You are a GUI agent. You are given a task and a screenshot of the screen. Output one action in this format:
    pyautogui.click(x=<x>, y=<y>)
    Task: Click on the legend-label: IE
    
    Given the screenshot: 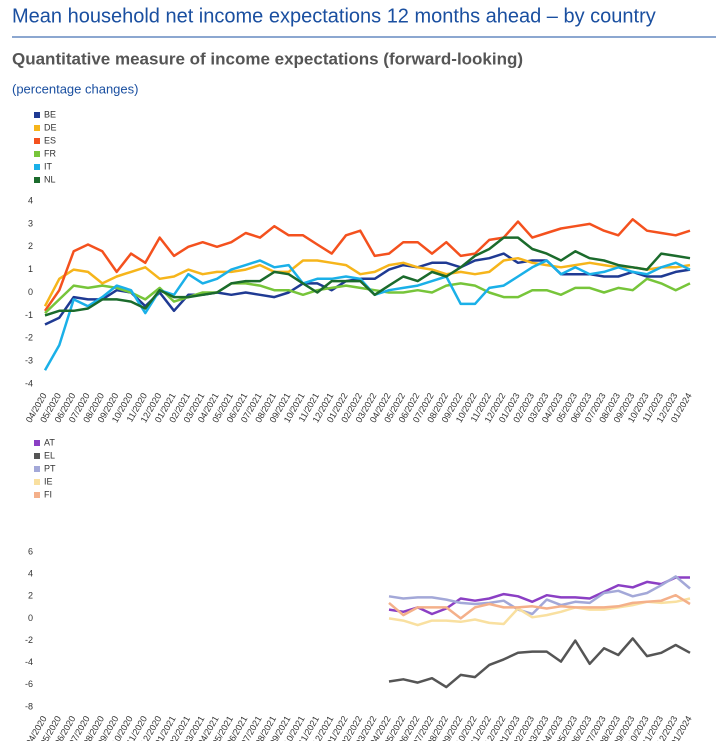 What is the action you would take?
    pyautogui.click(x=48, y=481)
    